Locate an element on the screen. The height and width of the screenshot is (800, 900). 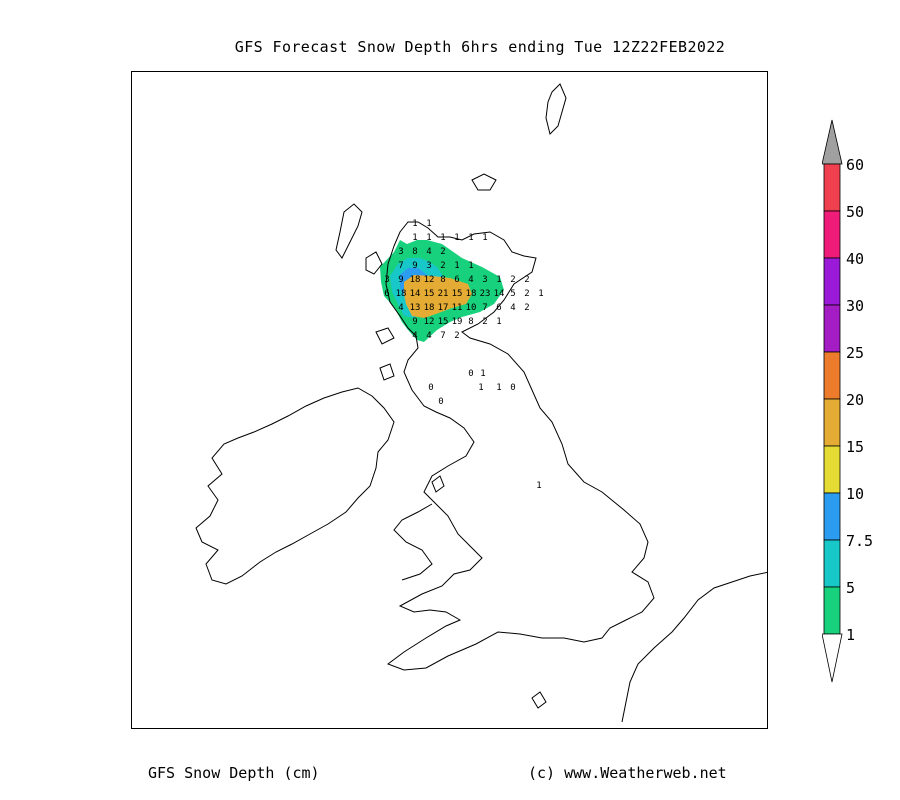
footer-credit: (c) www.Weatherweb.net is located at coordinates (627, 773).